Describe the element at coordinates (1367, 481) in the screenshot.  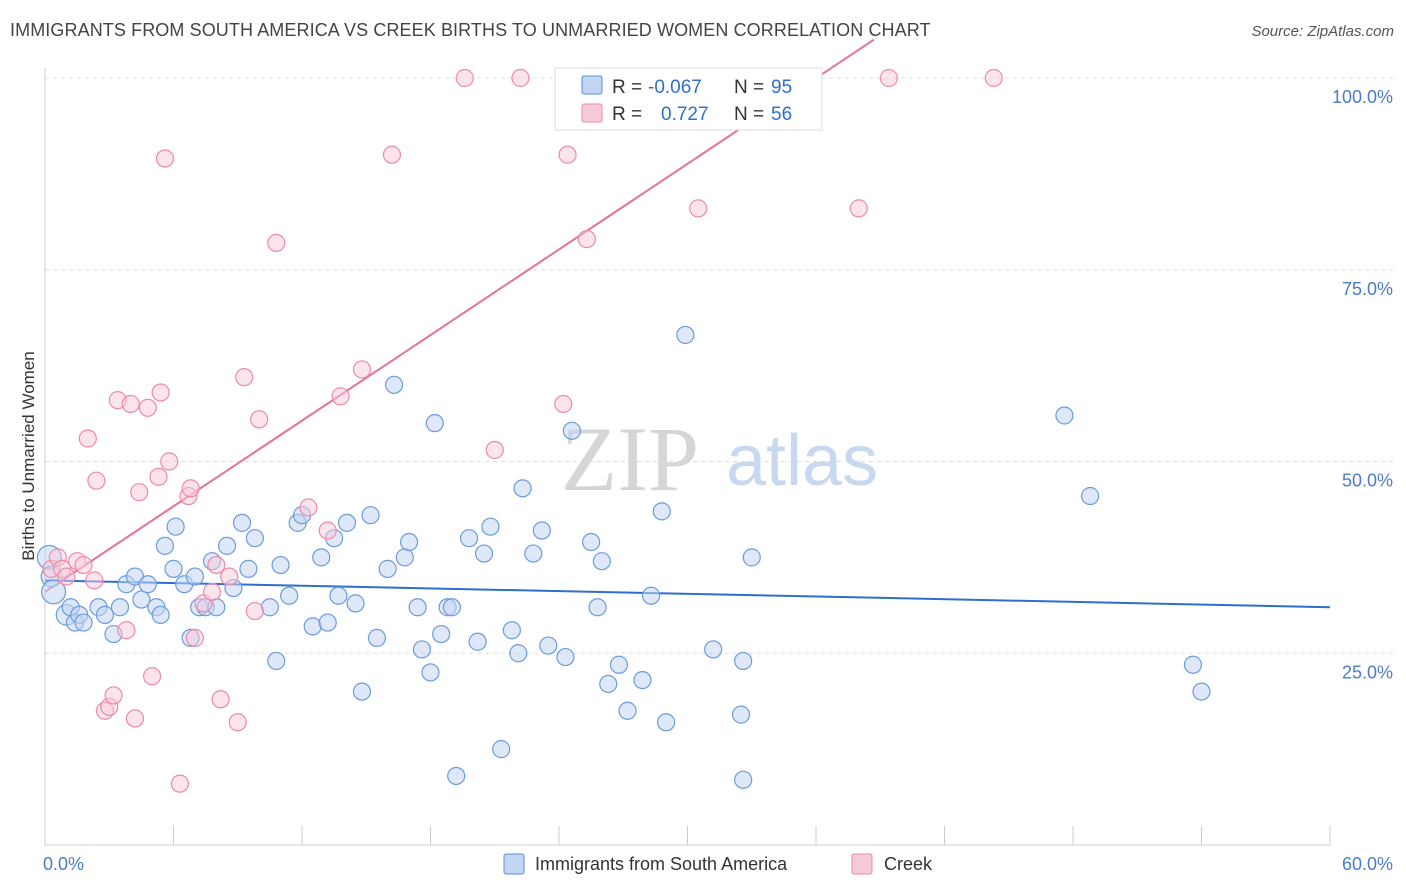
I see `y-tick-label-50: 50.0%` at that location.